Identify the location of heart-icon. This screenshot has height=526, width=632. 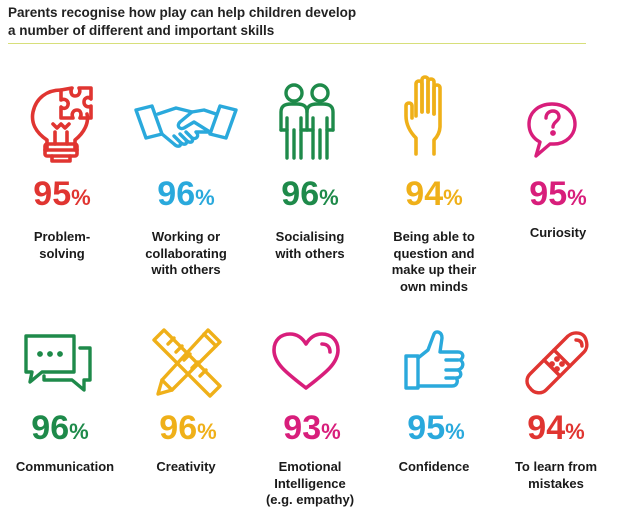
(306, 361).